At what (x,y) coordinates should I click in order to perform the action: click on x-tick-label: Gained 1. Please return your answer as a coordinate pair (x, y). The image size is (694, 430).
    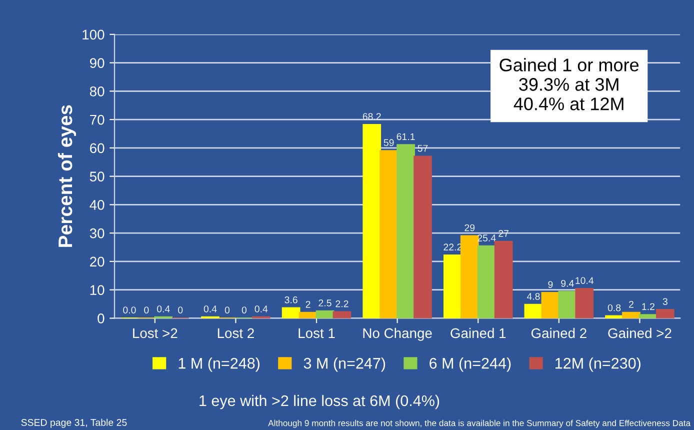
    Looking at the image, I should click on (478, 333).